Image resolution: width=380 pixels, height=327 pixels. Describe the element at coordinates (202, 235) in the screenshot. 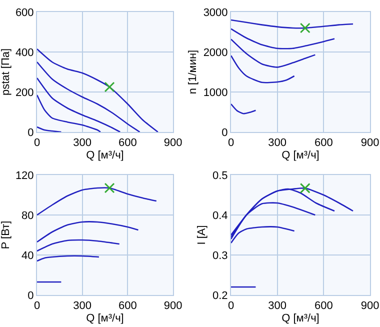

I see `y-axis-title: I [A]` at that location.